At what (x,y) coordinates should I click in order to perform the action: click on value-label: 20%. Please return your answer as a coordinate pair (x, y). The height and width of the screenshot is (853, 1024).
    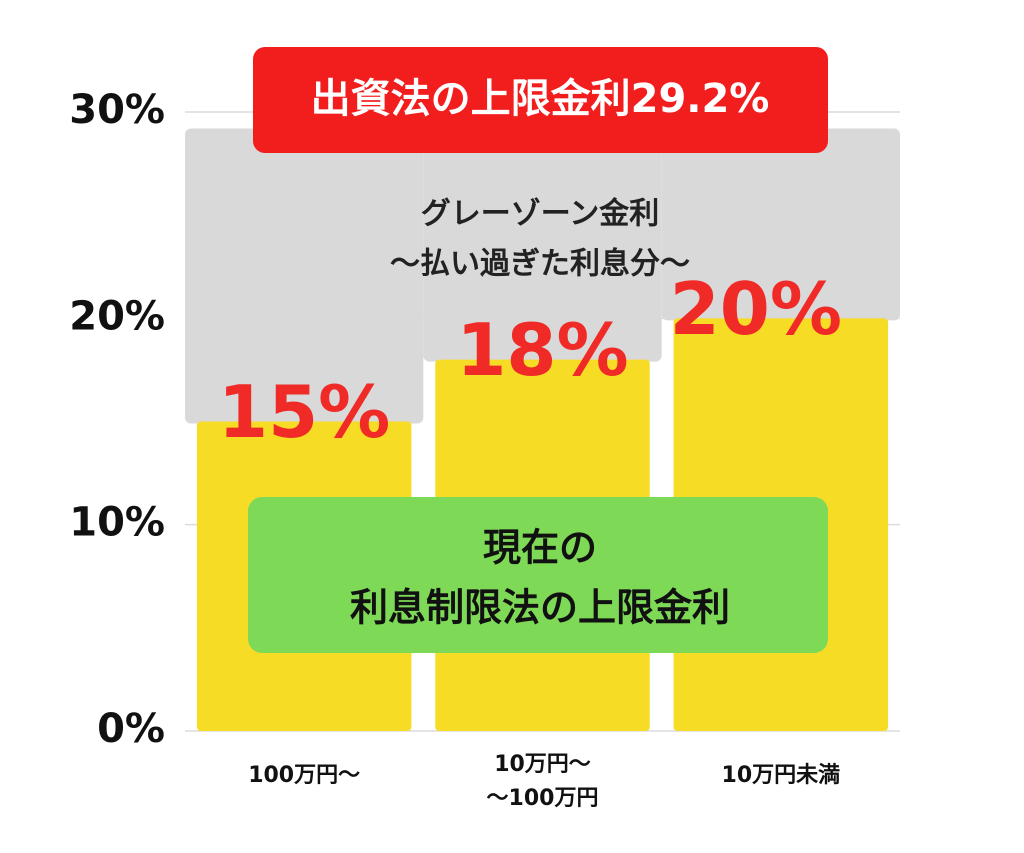
    Looking at the image, I should click on (756, 309).